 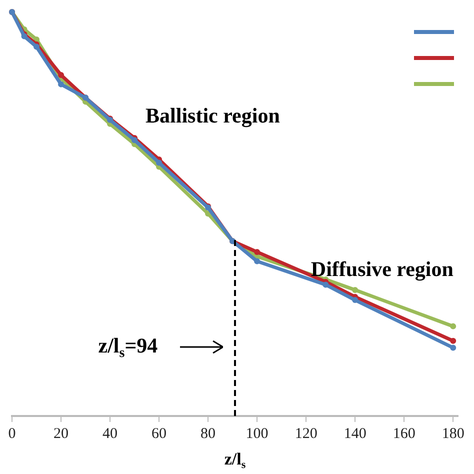 I want to click on x-tick-label: 20, so click(x=61, y=434).